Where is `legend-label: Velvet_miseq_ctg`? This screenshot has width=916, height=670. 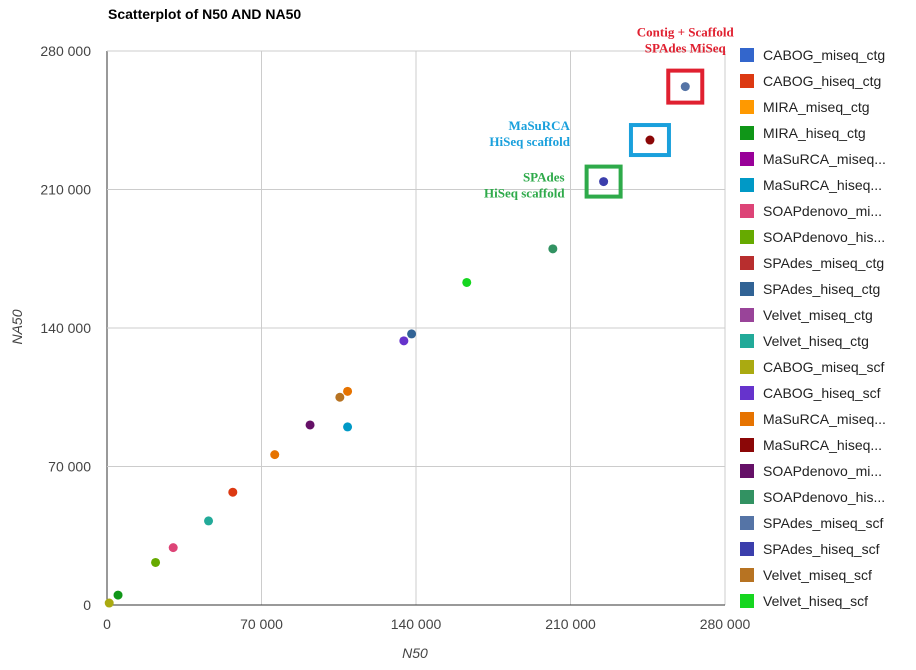 legend-label: Velvet_miseq_ctg is located at coordinates (818, 315).